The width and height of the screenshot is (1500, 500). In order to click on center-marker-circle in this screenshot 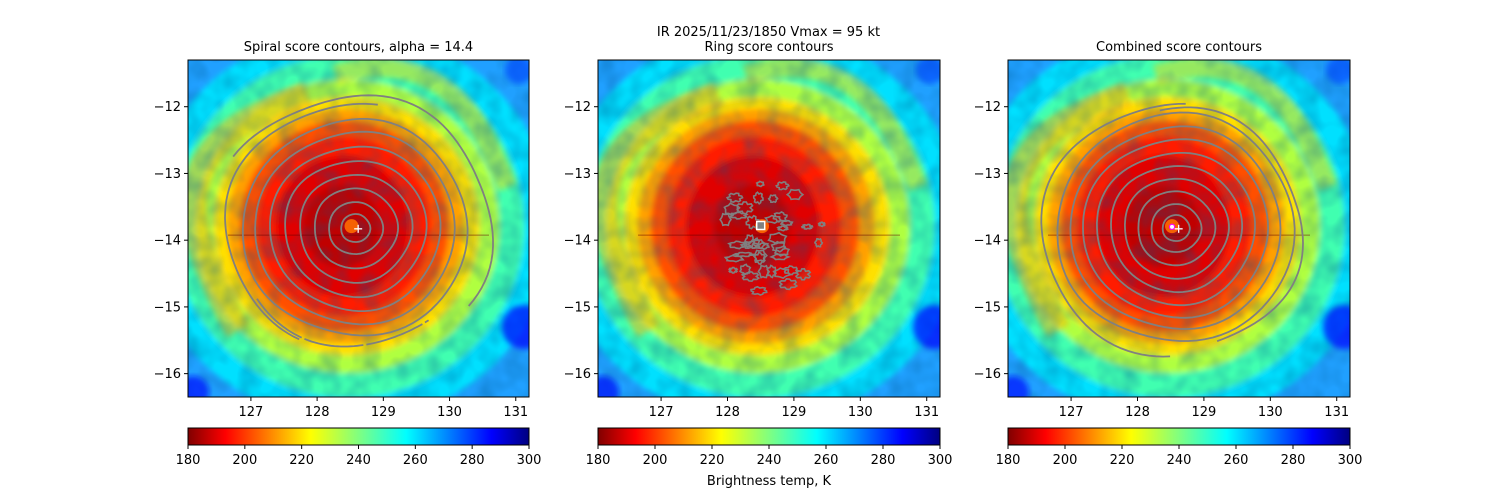, I will do `click(1172, 227)`.